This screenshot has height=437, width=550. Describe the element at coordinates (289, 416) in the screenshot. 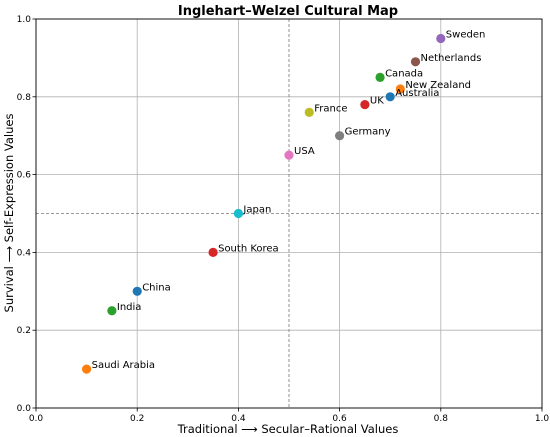

I see `x-axis-ticks: 0.0 0.2 0.4 0.6 0.8 1.0` at that location.